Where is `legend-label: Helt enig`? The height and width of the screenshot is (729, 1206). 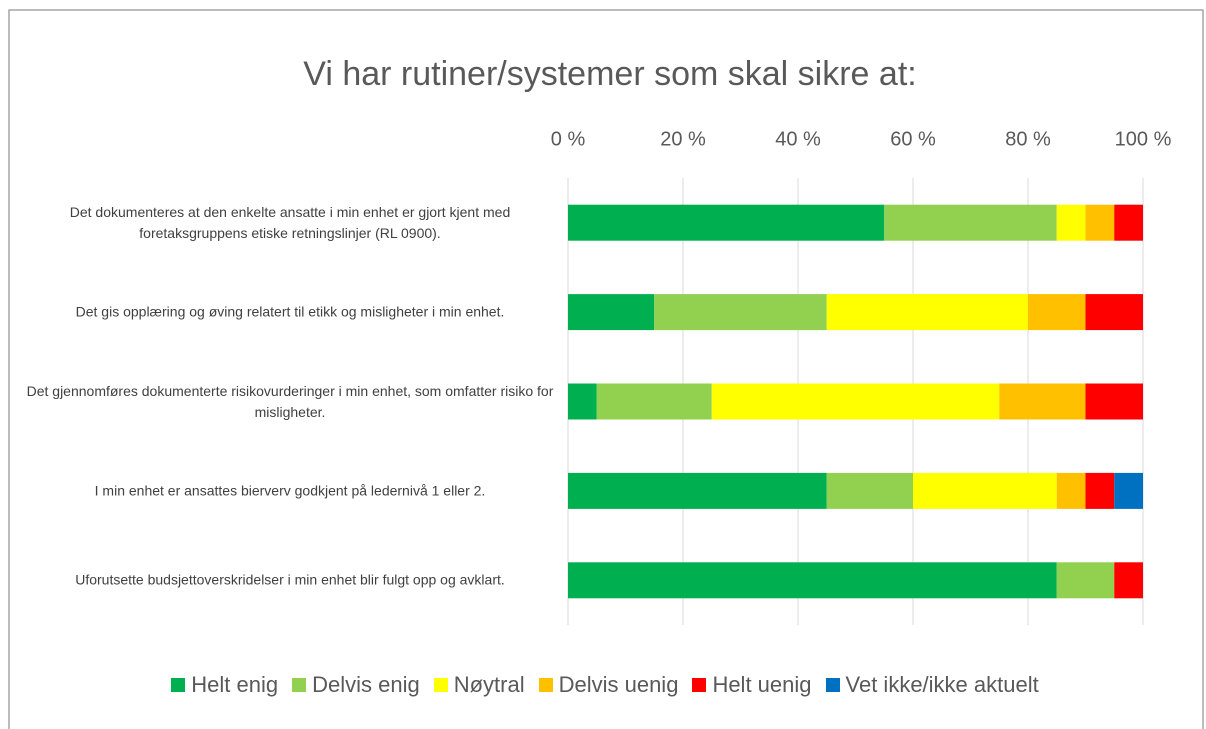
legend-label: Helt enig is located at coordinates (235, 684).